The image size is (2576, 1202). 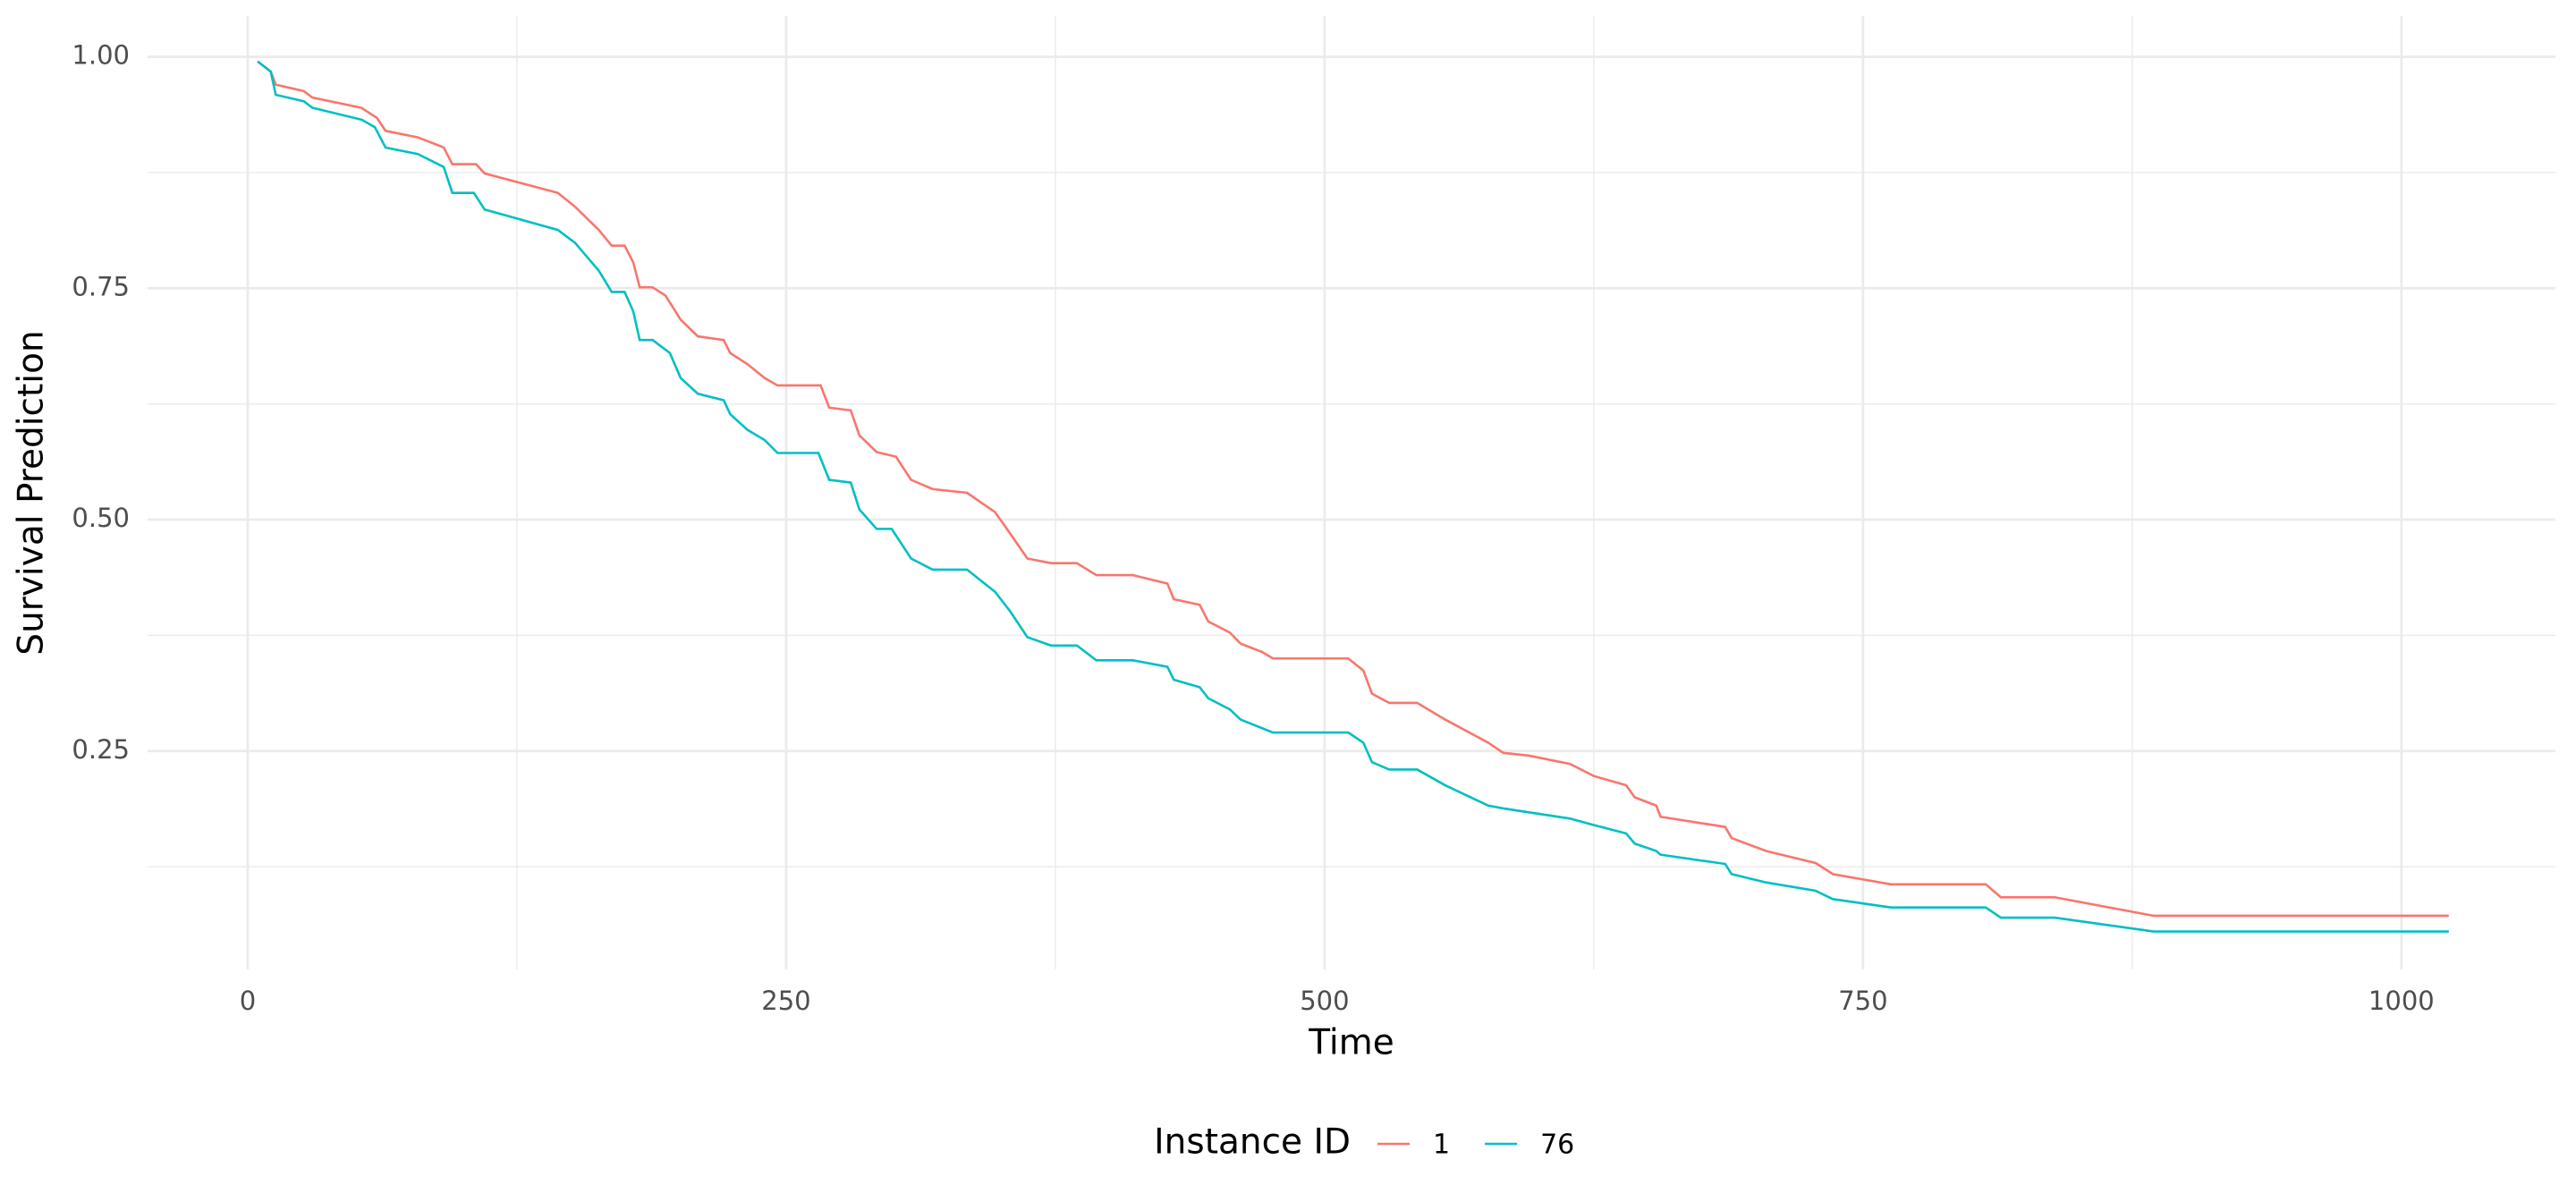 I want to click on y-tick-label: 0.25, so click(x=101, y=749).